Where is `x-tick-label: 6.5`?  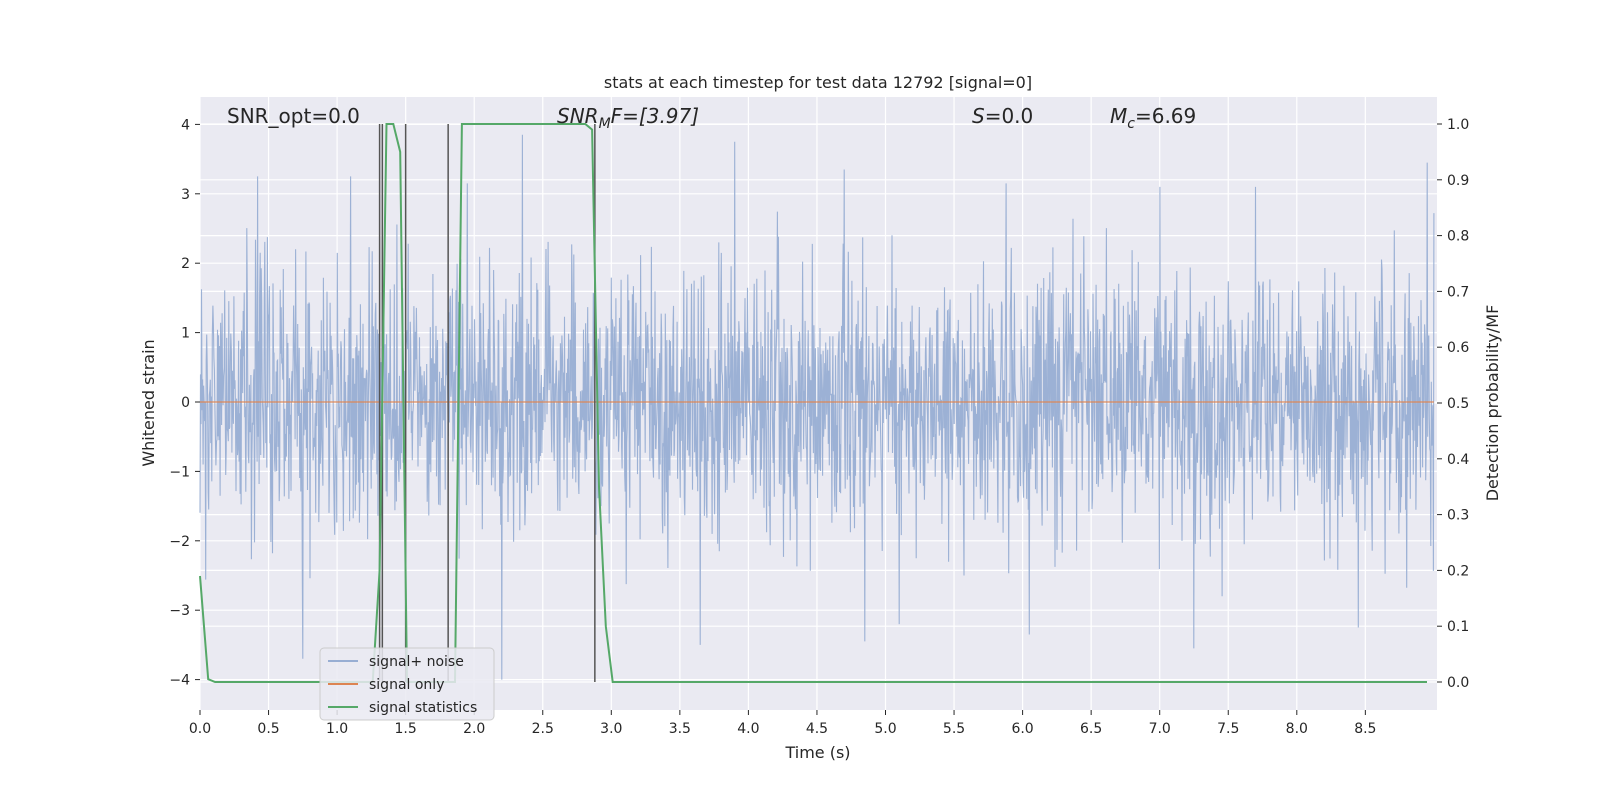
x-tick-label: 6.5 is located at coordinates (1091, 729).